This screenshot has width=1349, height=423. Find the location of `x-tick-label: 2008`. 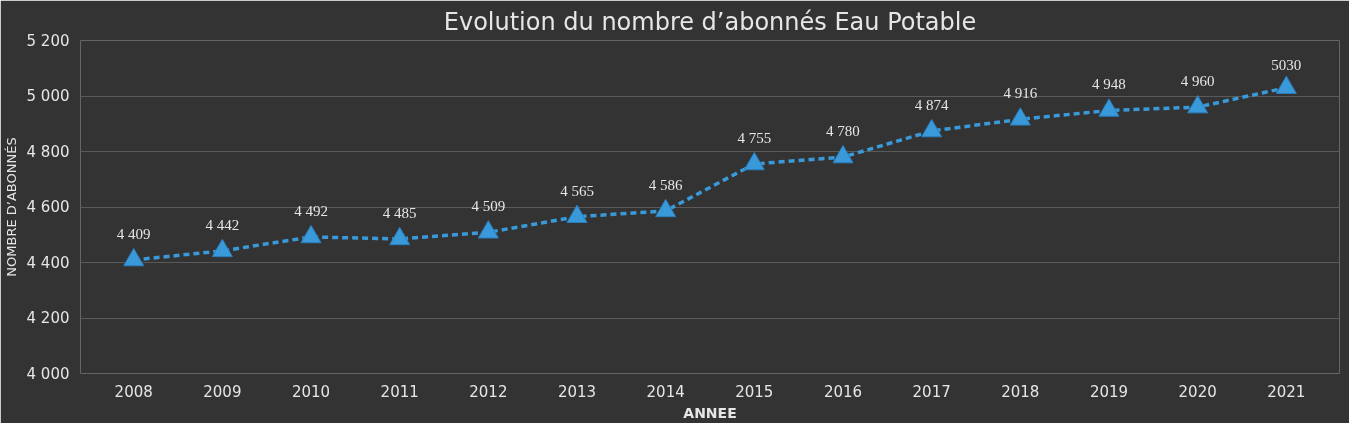

x-tick-label: 2008 is located at coordinates (133, 391).